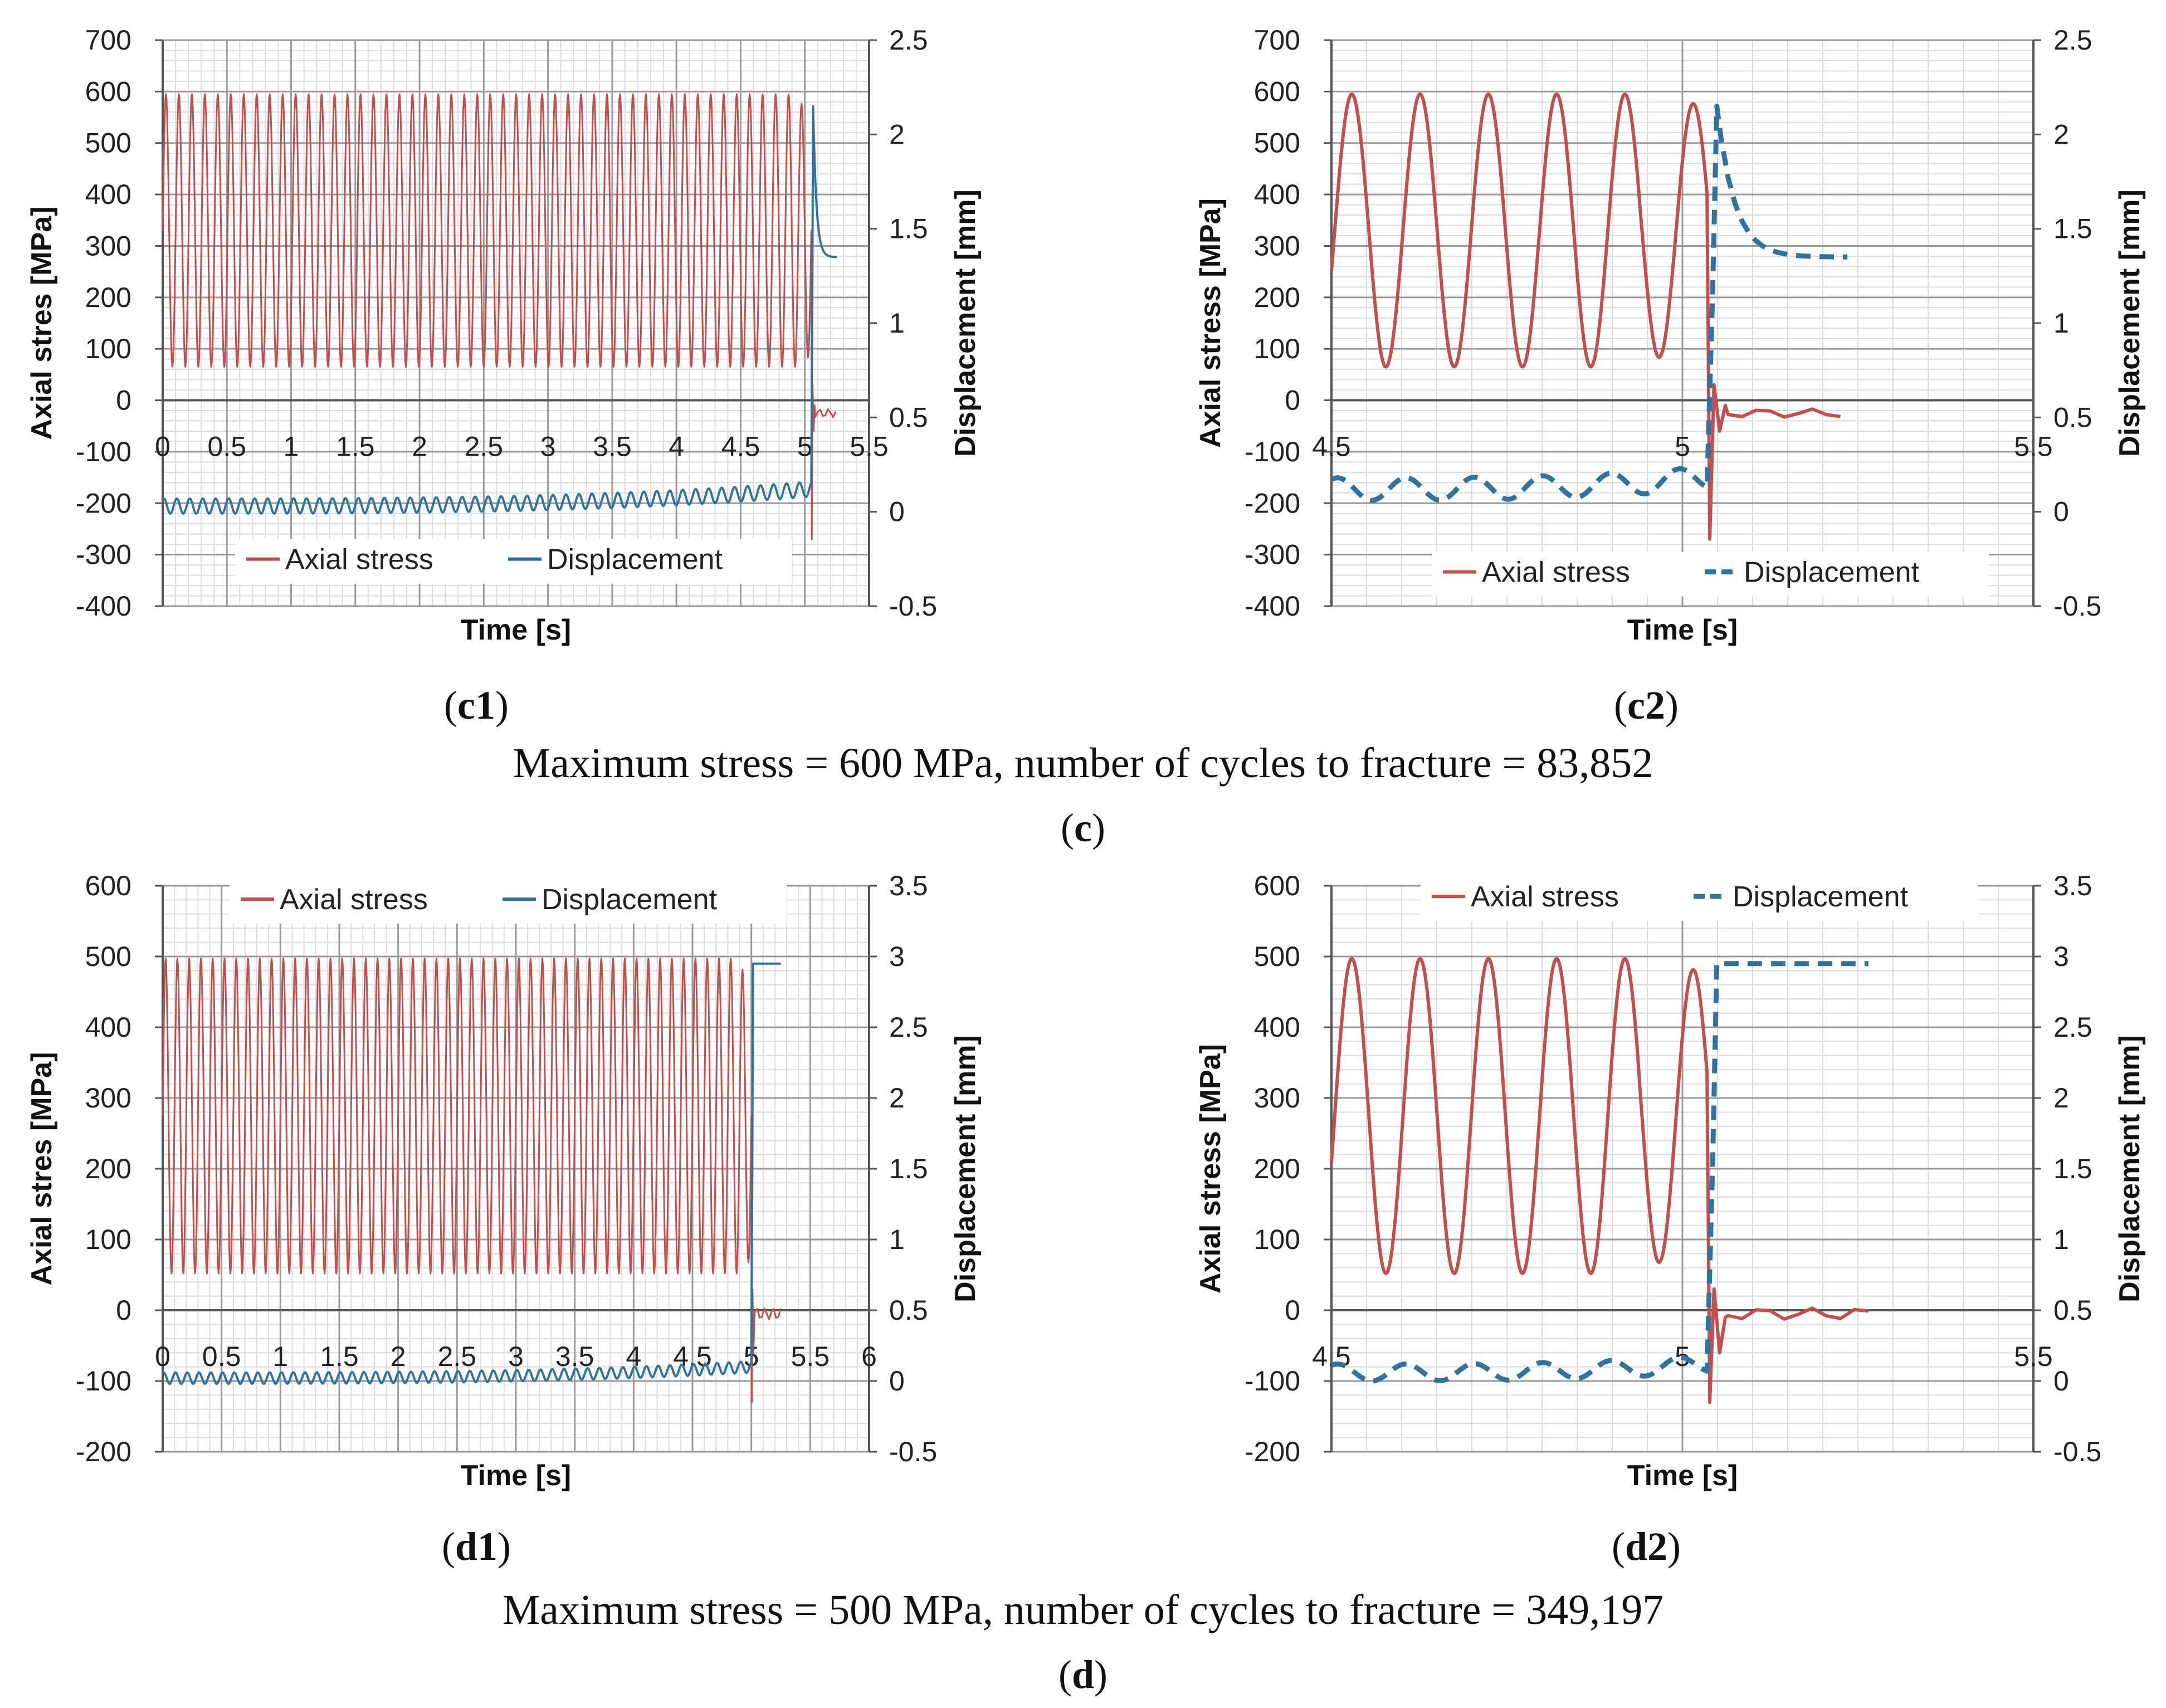  I want to click on panel-label-d1: (d1), so click(477, 1546).